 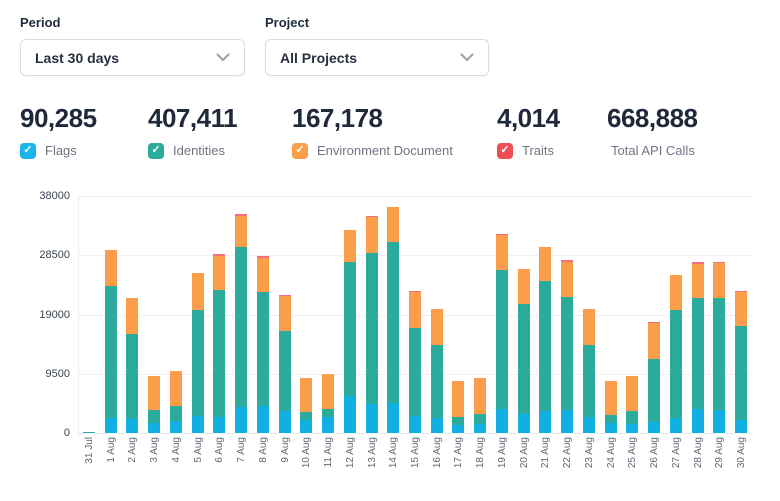 I want to click on environment-document-label: Environment Document, so click(x=385, y=151).